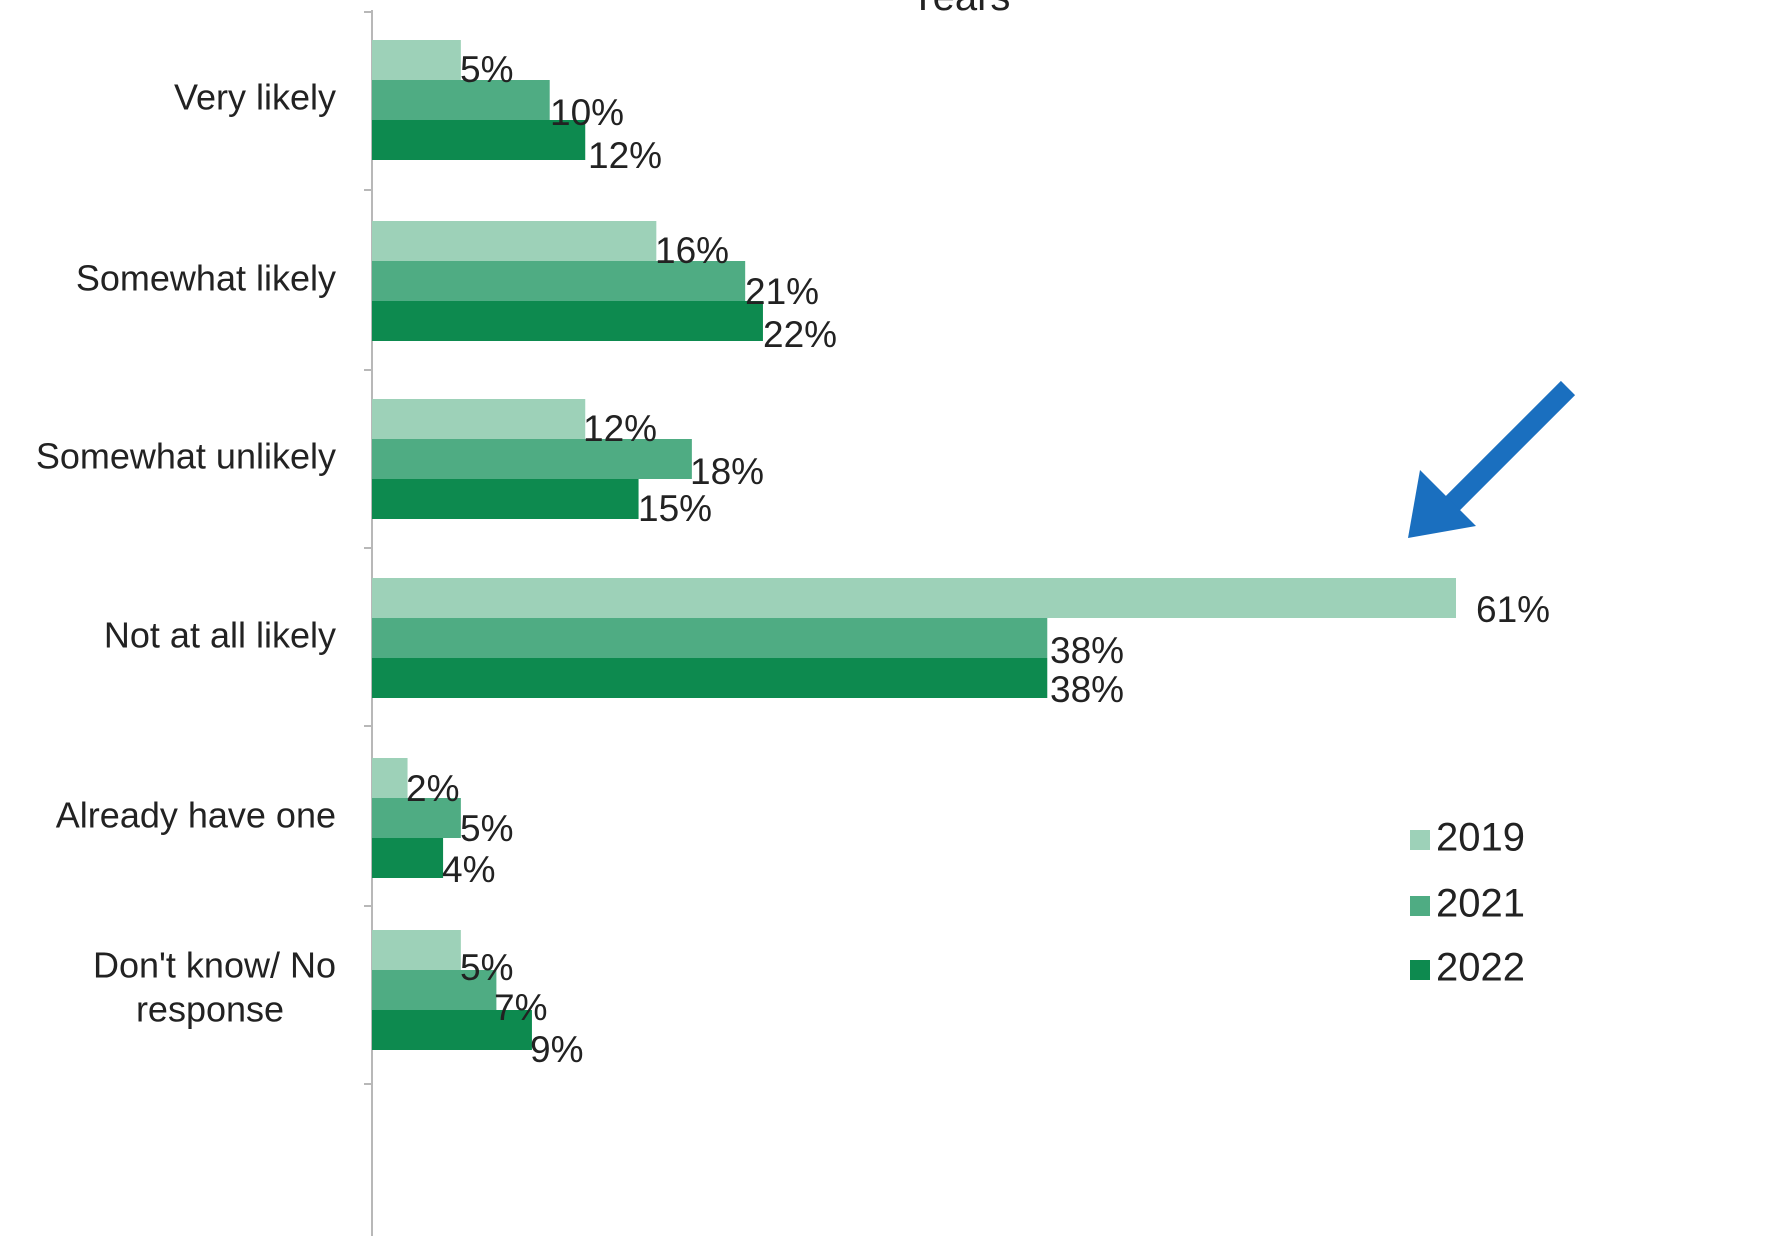  Describe the element at coordinates (587, 112) in the screenshot. I see `value-label: 10%` at that location.